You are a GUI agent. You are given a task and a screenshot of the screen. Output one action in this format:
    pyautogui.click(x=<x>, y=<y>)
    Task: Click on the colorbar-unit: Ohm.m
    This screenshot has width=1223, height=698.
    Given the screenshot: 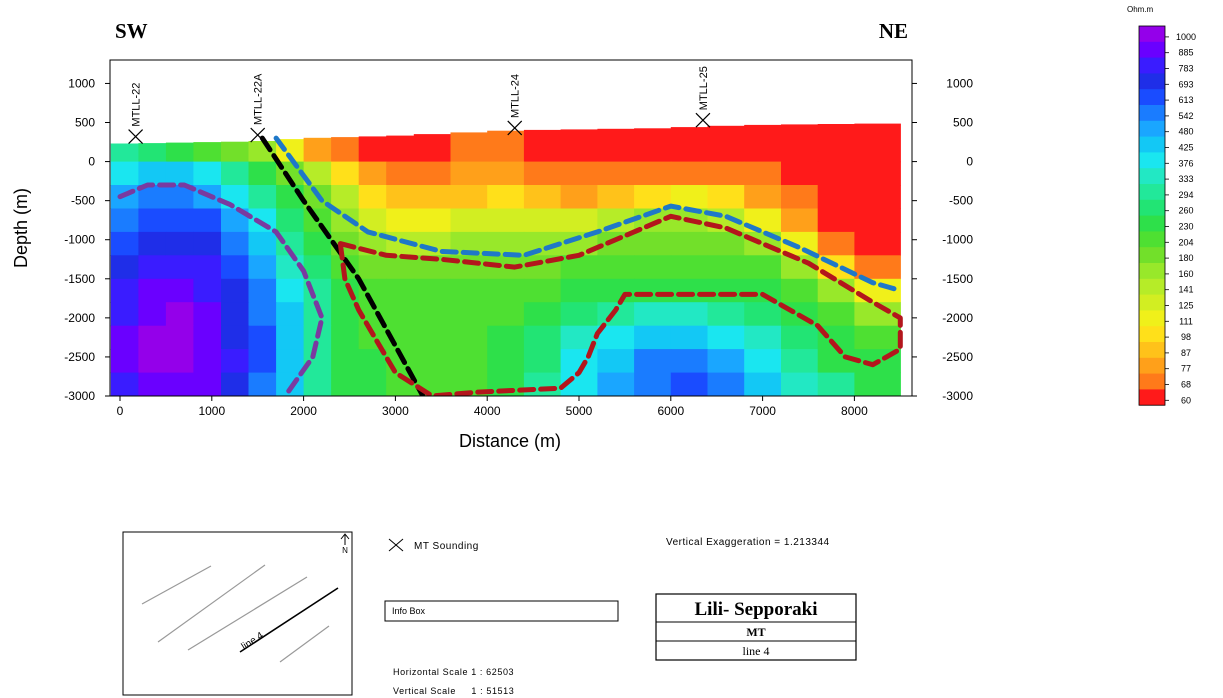 What is the action you would take?
    pyautogui.click(x=1140, y=9)
    